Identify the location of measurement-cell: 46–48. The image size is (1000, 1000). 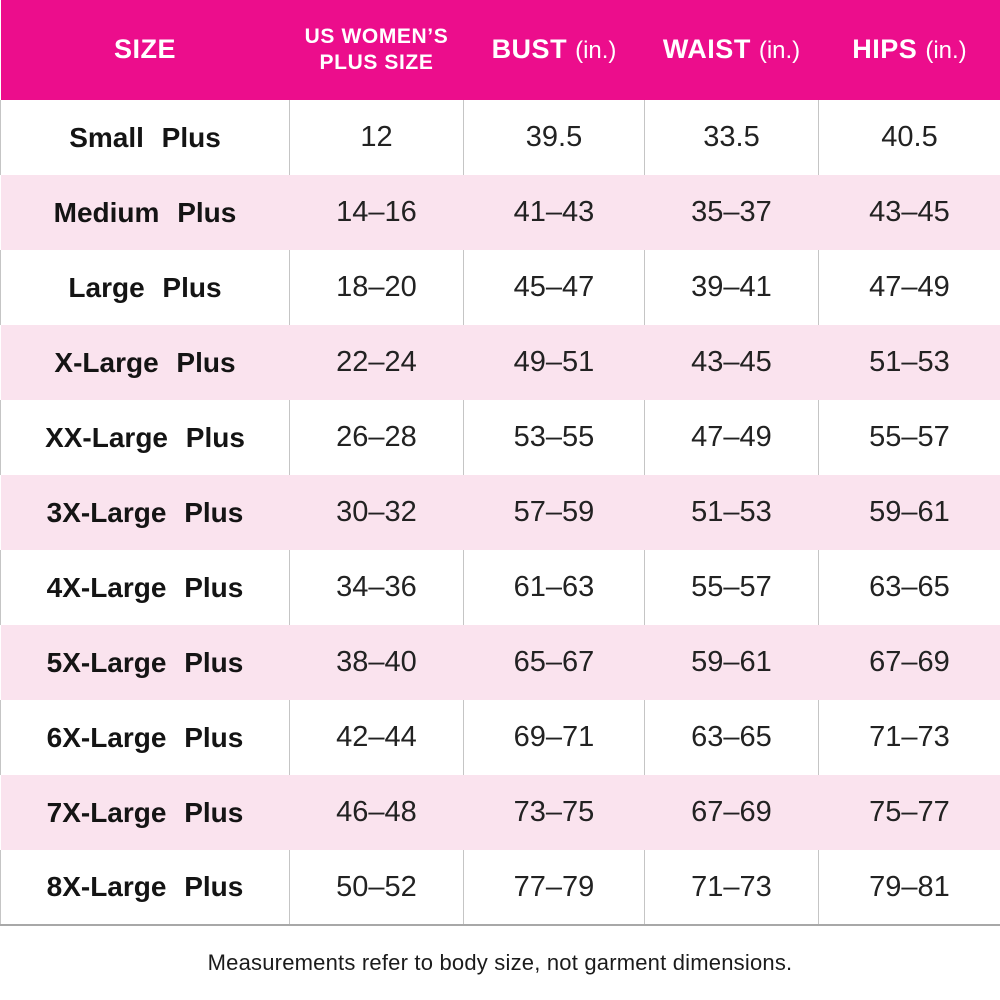
(376, 812).